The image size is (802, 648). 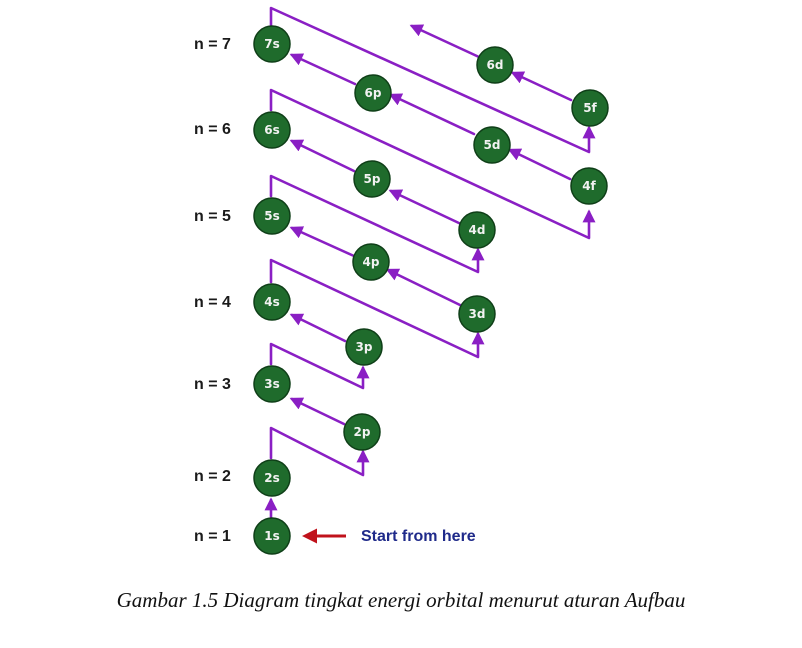 I want to click on orbital-label: 4p, so click(x=371, y=262).